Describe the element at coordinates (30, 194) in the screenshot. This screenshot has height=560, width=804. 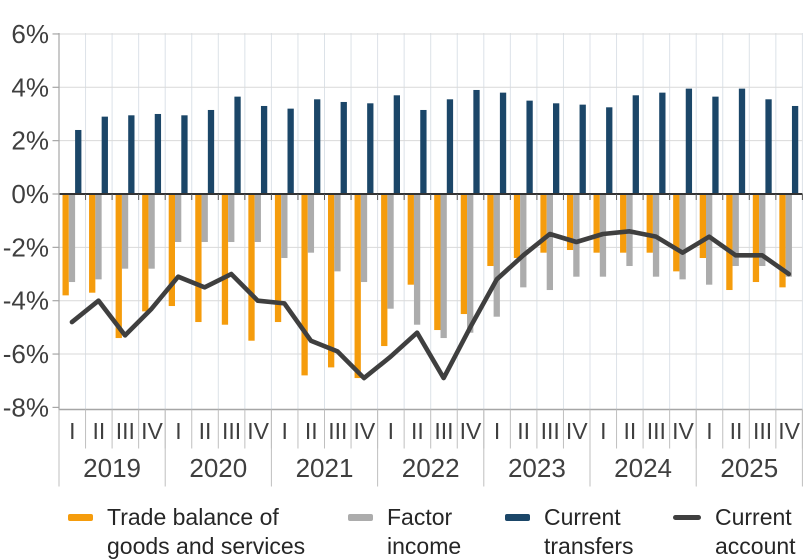
I see `y-axis-label: 0%` at that location.